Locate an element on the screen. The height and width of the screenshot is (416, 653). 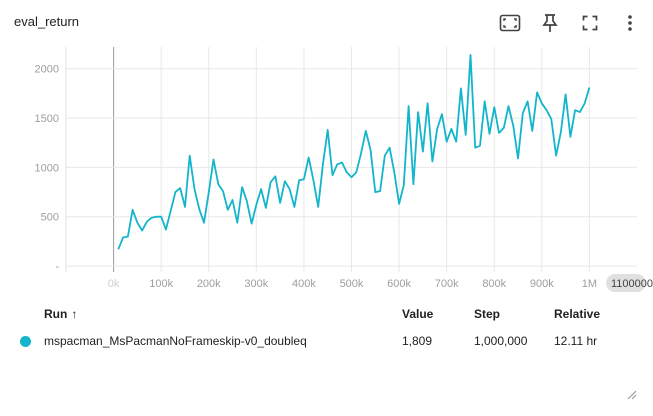
y-tick-label: - is located at coordinates (57, 267).